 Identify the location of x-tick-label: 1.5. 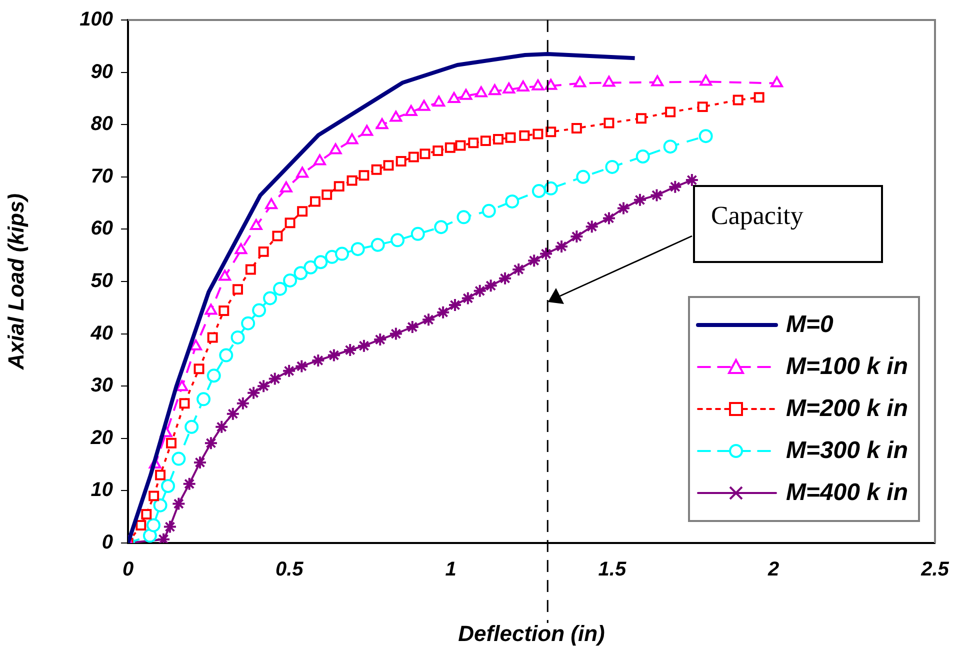
(612, 569).